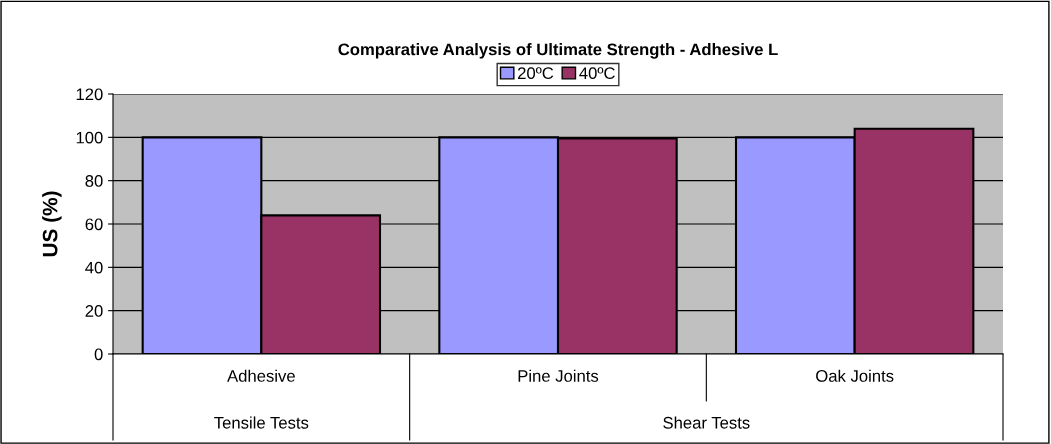 The width and height of the screenshot is (1051, 444). Describe the element at coordinates (89, 94) in the screenshot. I see `y-tick-label: 120` at that location.